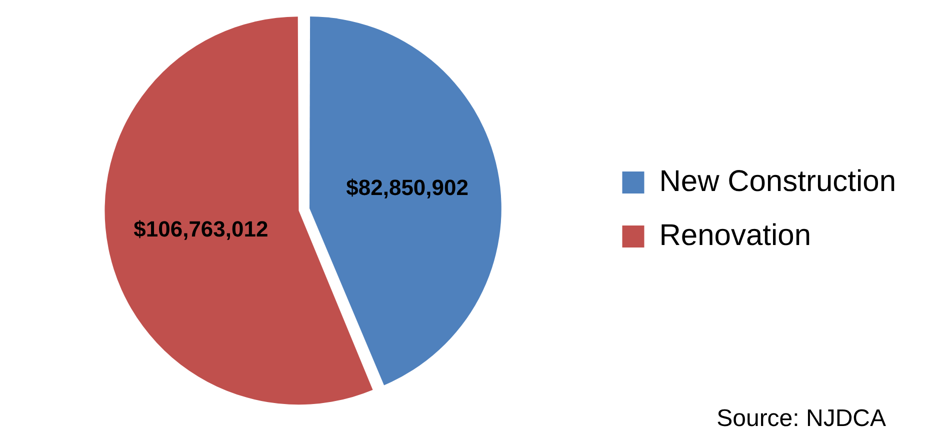  Describe the element at coordinates (777, 181) in the screenshot. I see `legend-label: New Construction` at that location.